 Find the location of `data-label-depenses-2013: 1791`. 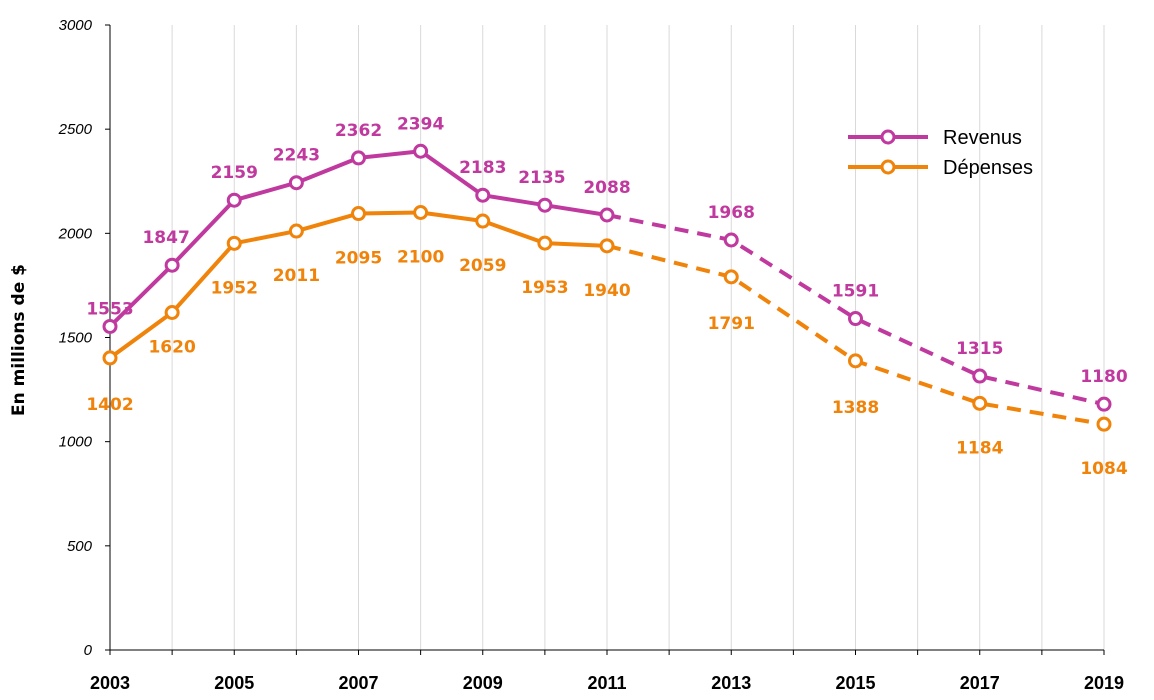

data-label-depenses-2013: 1791 is located at coordinates (731, 324).